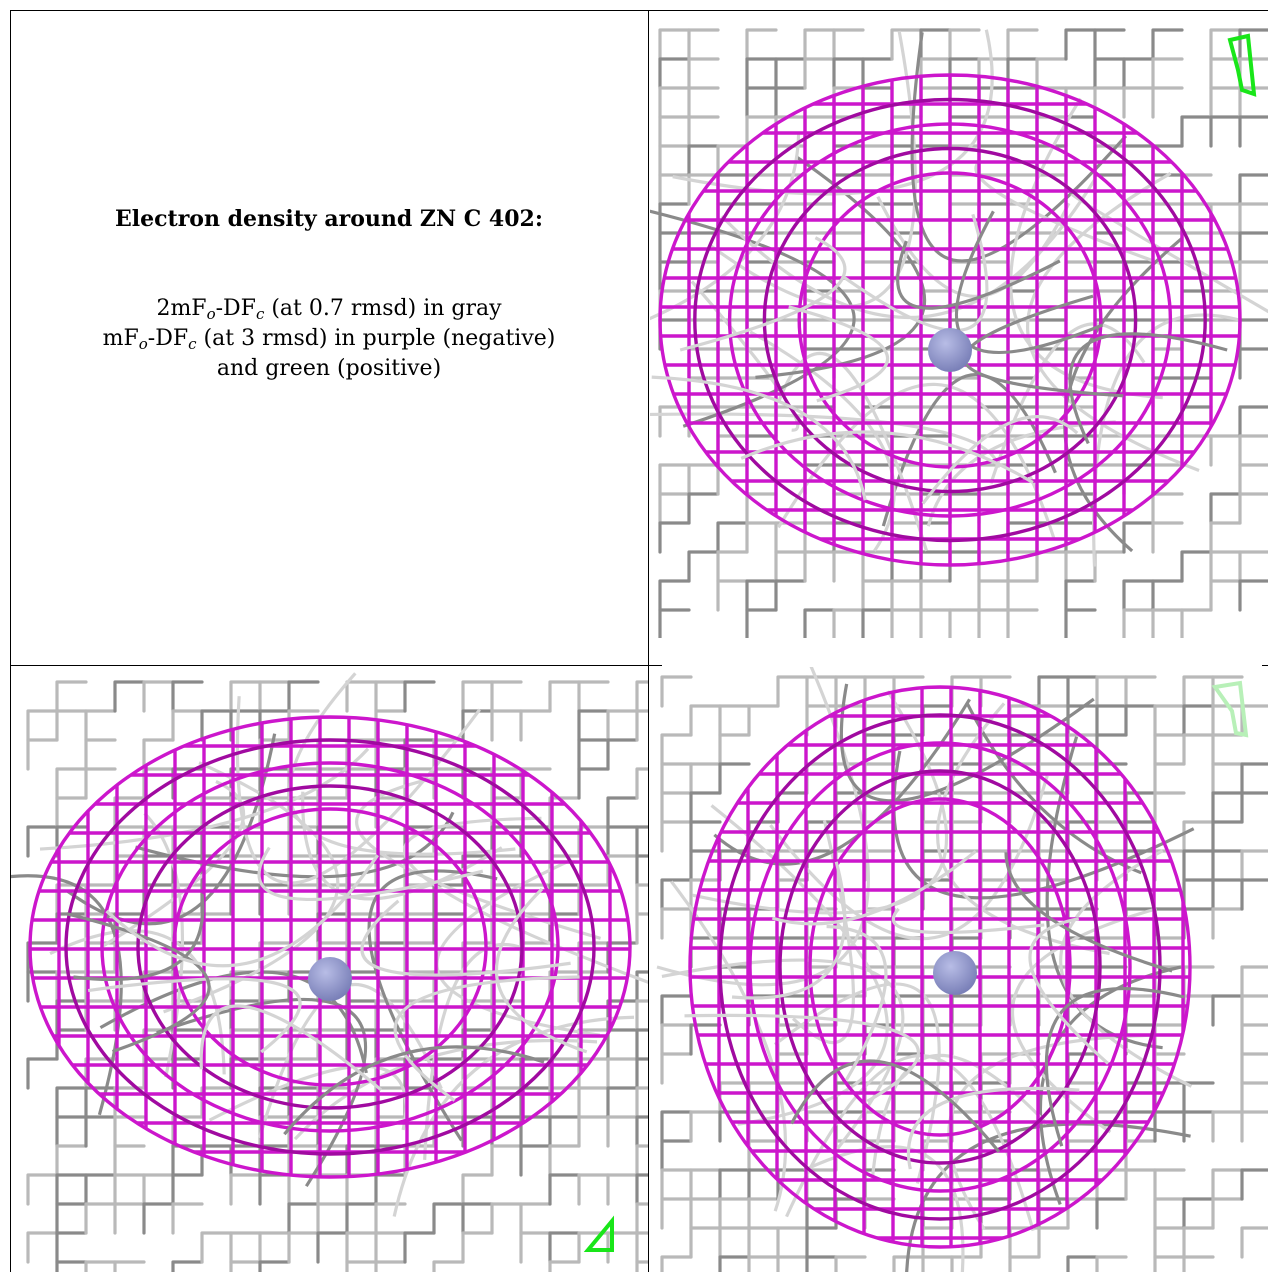  Describe the element at coordinates (1242, 65) in the screenshot. I see `green-mesh` at that location.